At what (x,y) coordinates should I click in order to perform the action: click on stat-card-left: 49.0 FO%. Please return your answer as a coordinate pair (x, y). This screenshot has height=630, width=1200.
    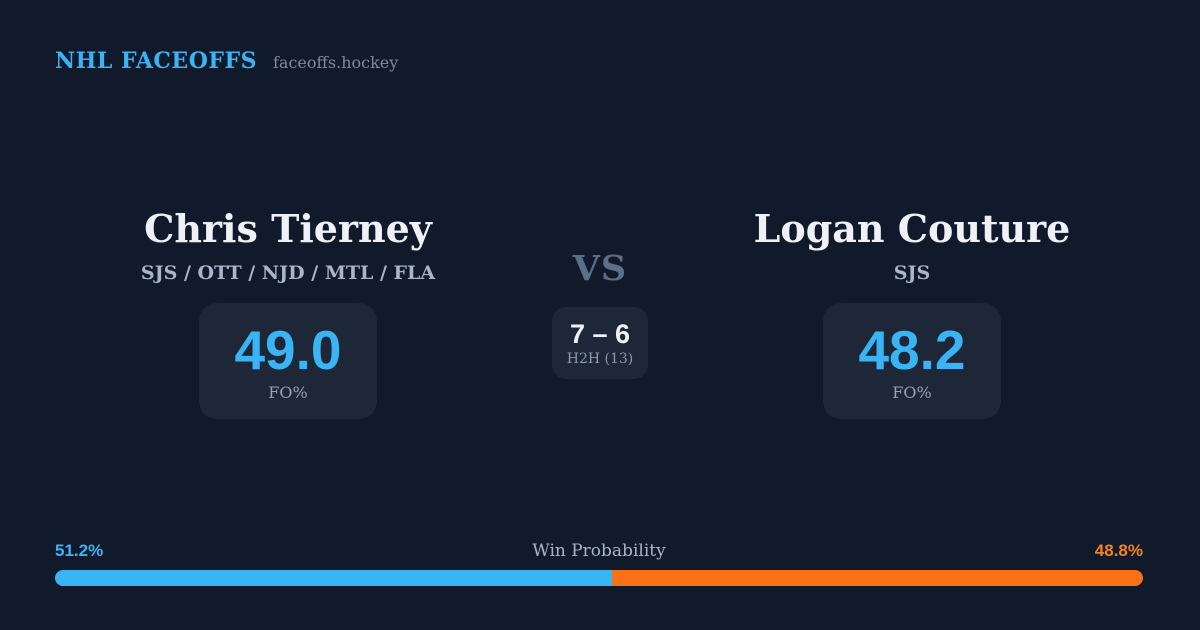
    Looking at the image, I should click on (288, 361).